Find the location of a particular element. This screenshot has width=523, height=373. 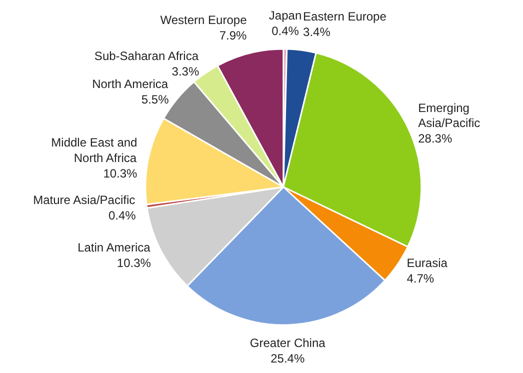

slice-label: Sub-Saharan Africa is located at coordinates (146, 56).